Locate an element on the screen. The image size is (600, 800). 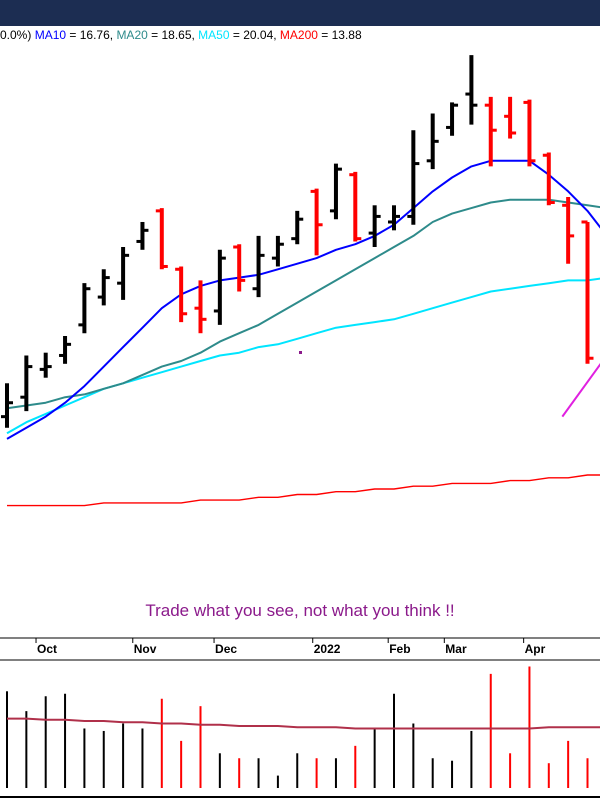
legend-ma200-label: MA200 is located at coordinates (298, 35).